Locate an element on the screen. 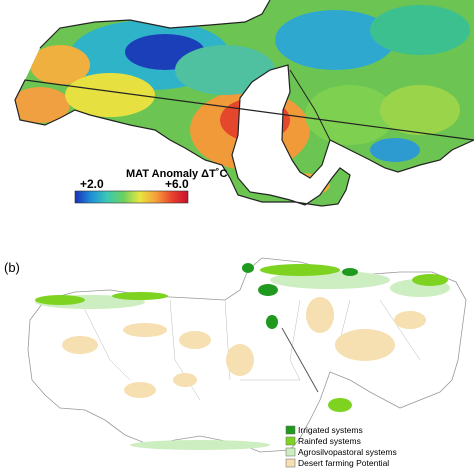  red-sea-line is located at coordinates (310, 105).